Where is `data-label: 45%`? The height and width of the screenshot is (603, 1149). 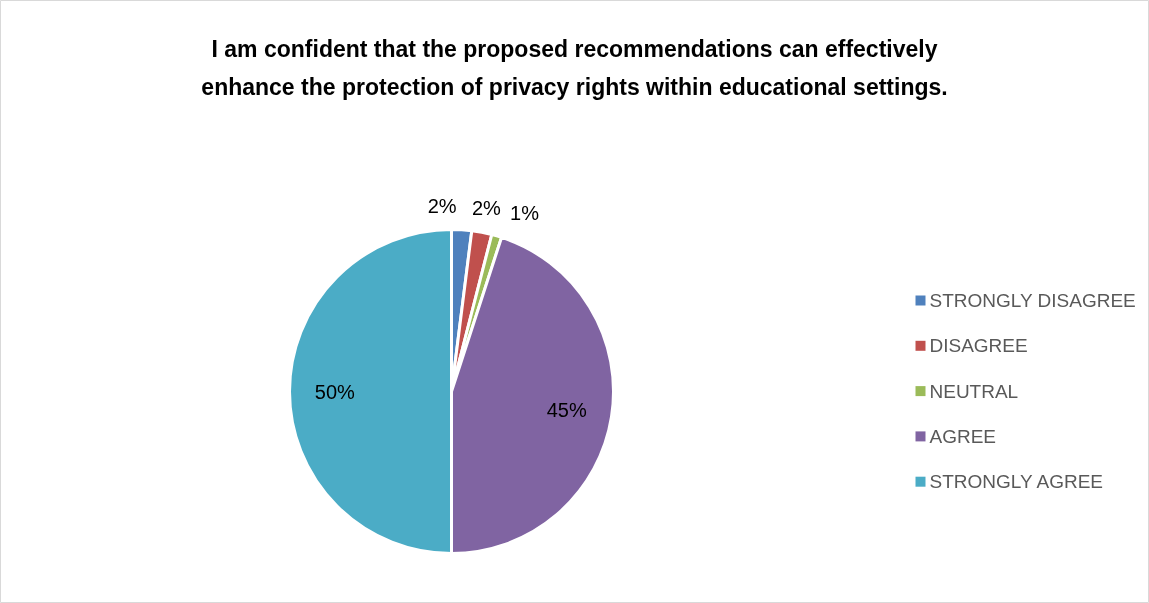 data-label: 45% is located at coordinates (566, 409).